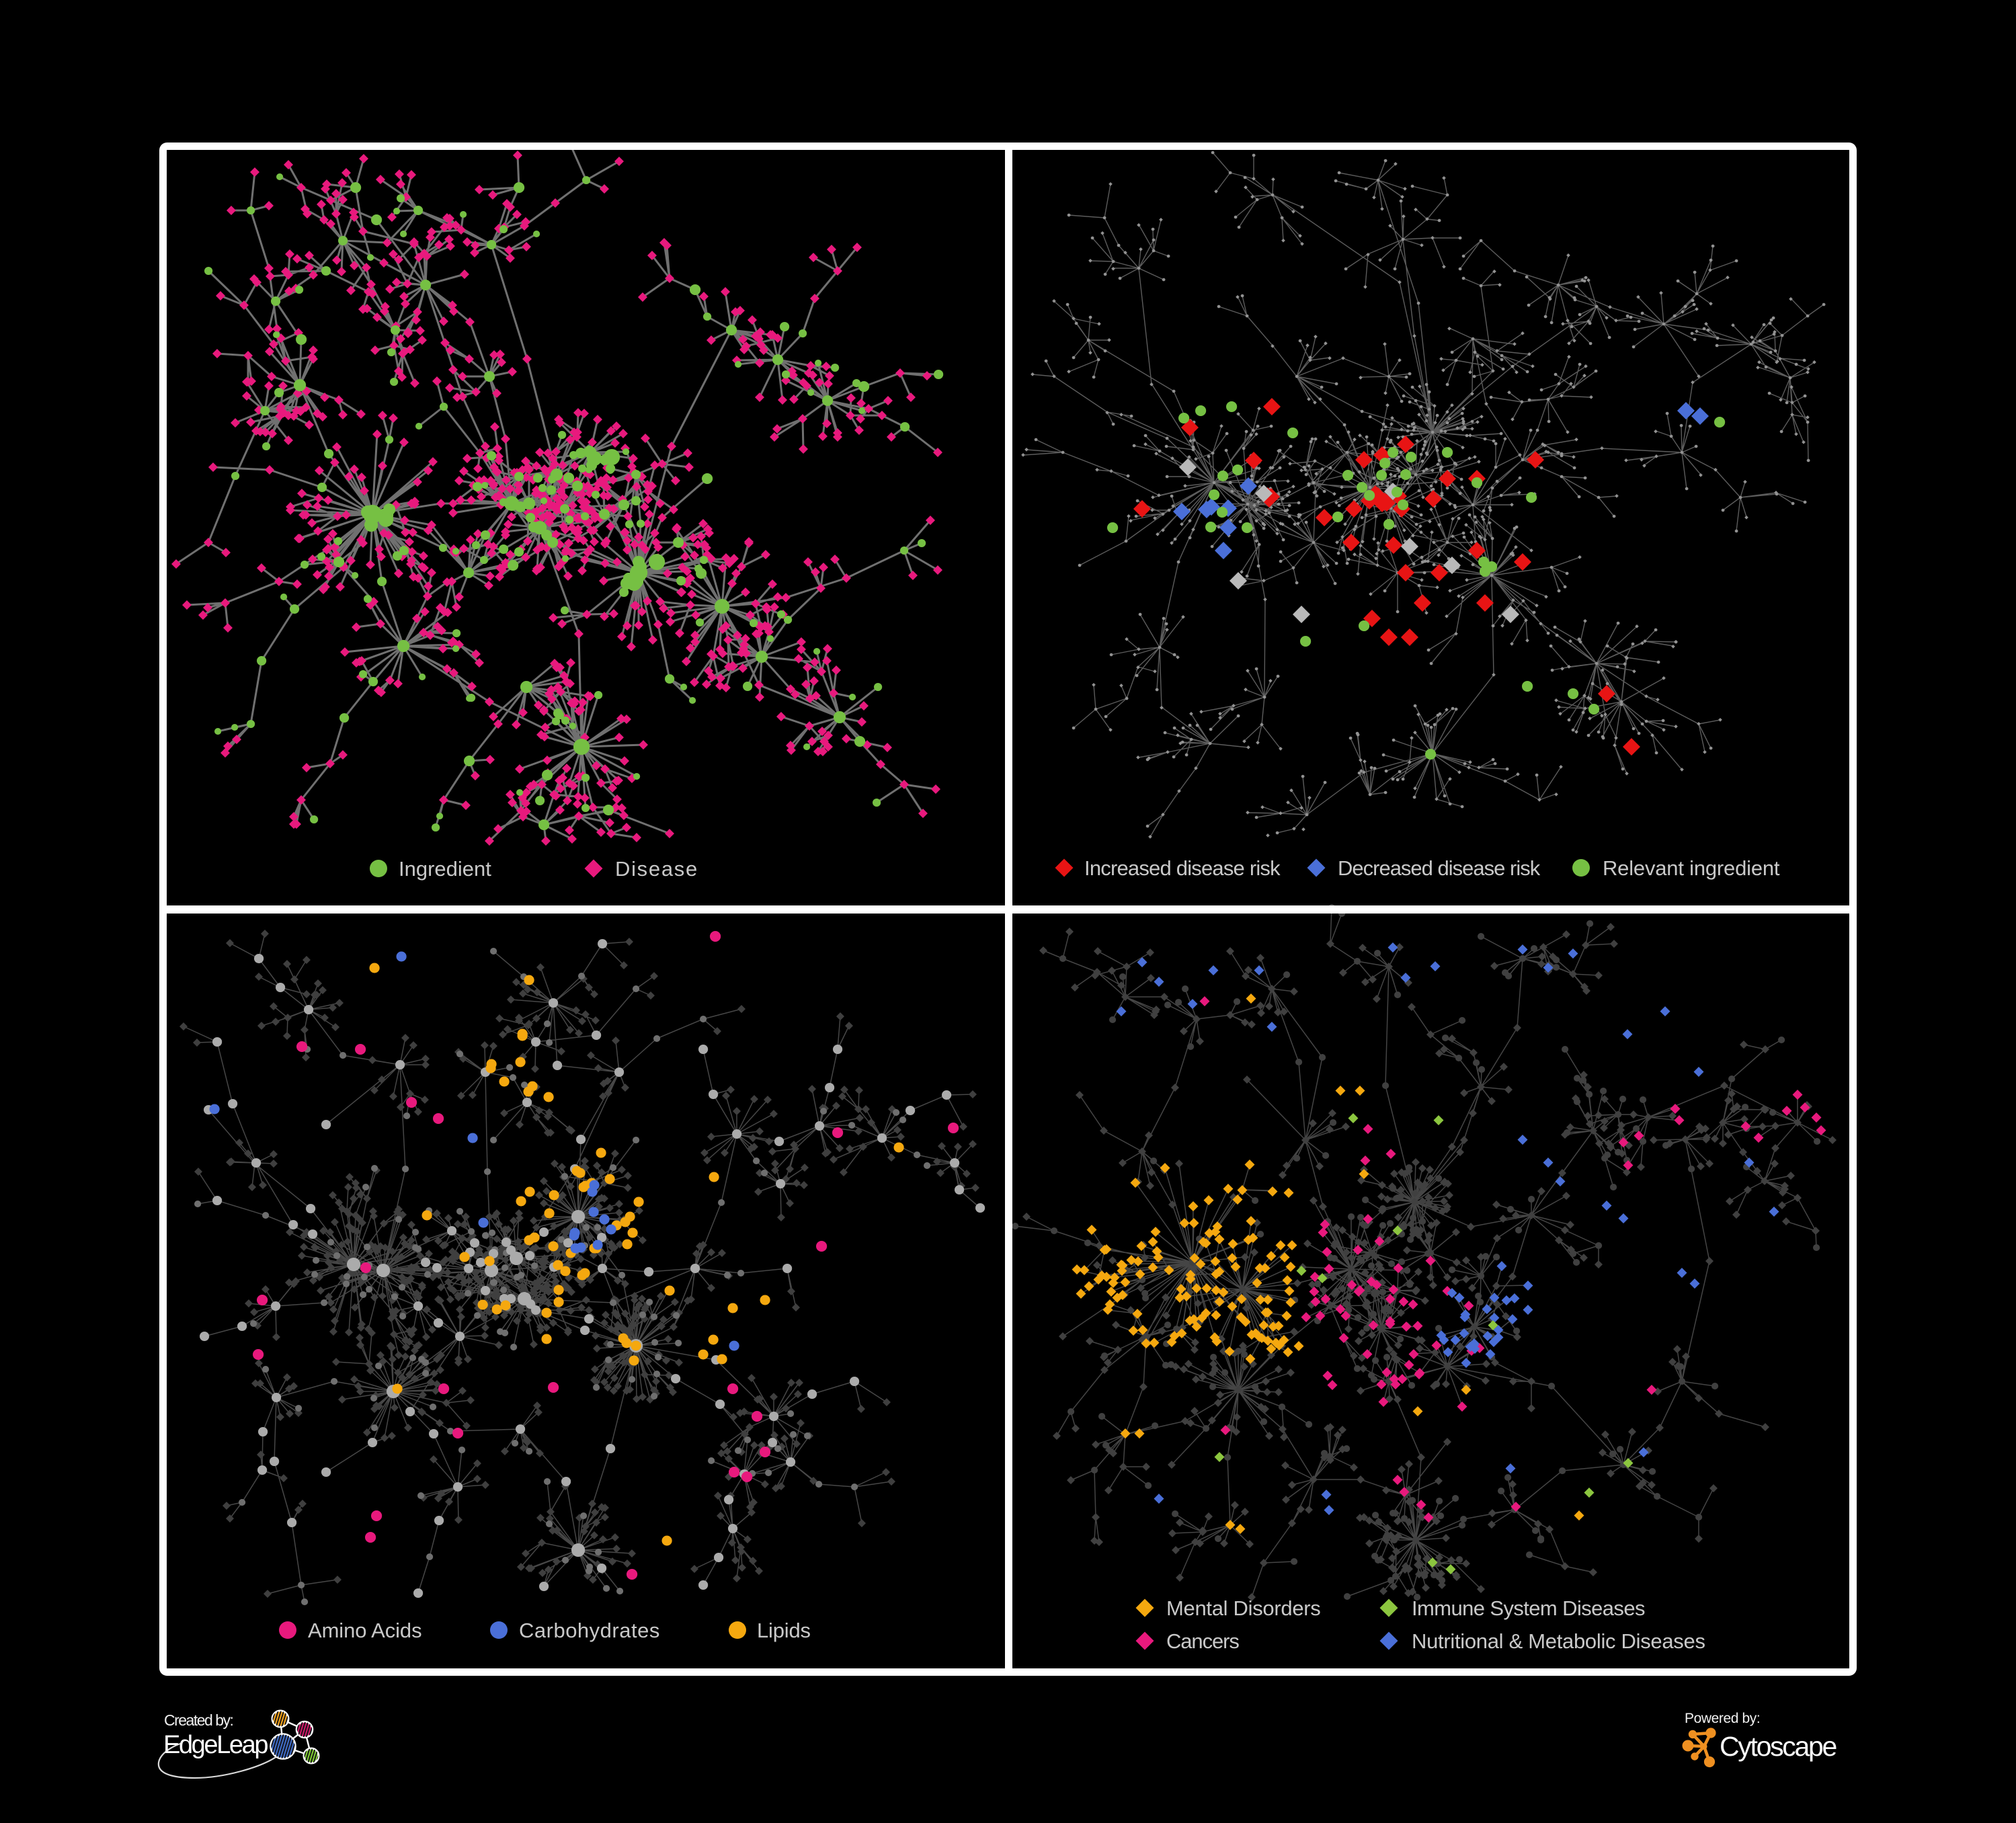 The width and height of the screenshot is (2016, 1823). I want to click on svg-text: Immune System Diseases, so click(1528, 1608).